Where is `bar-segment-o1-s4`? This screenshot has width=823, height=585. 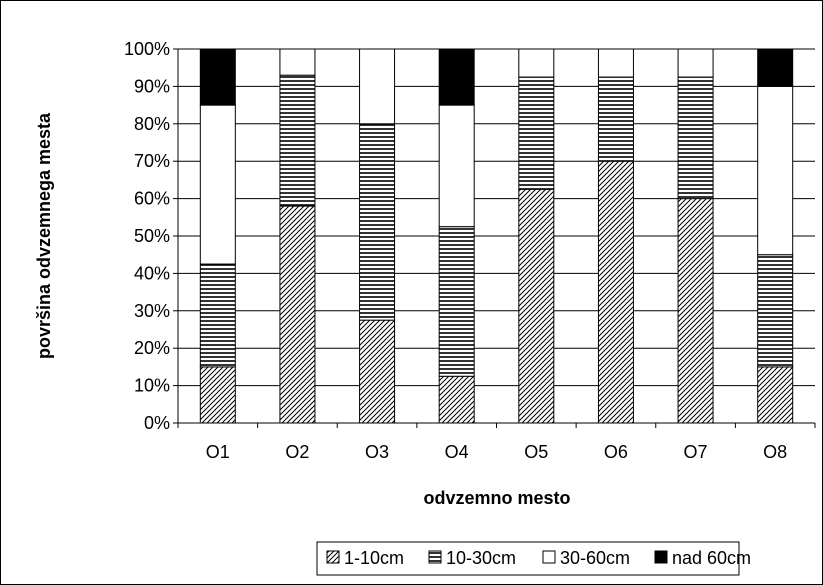
bar-segment-o1-s4 is located at coordinates (217, 77).